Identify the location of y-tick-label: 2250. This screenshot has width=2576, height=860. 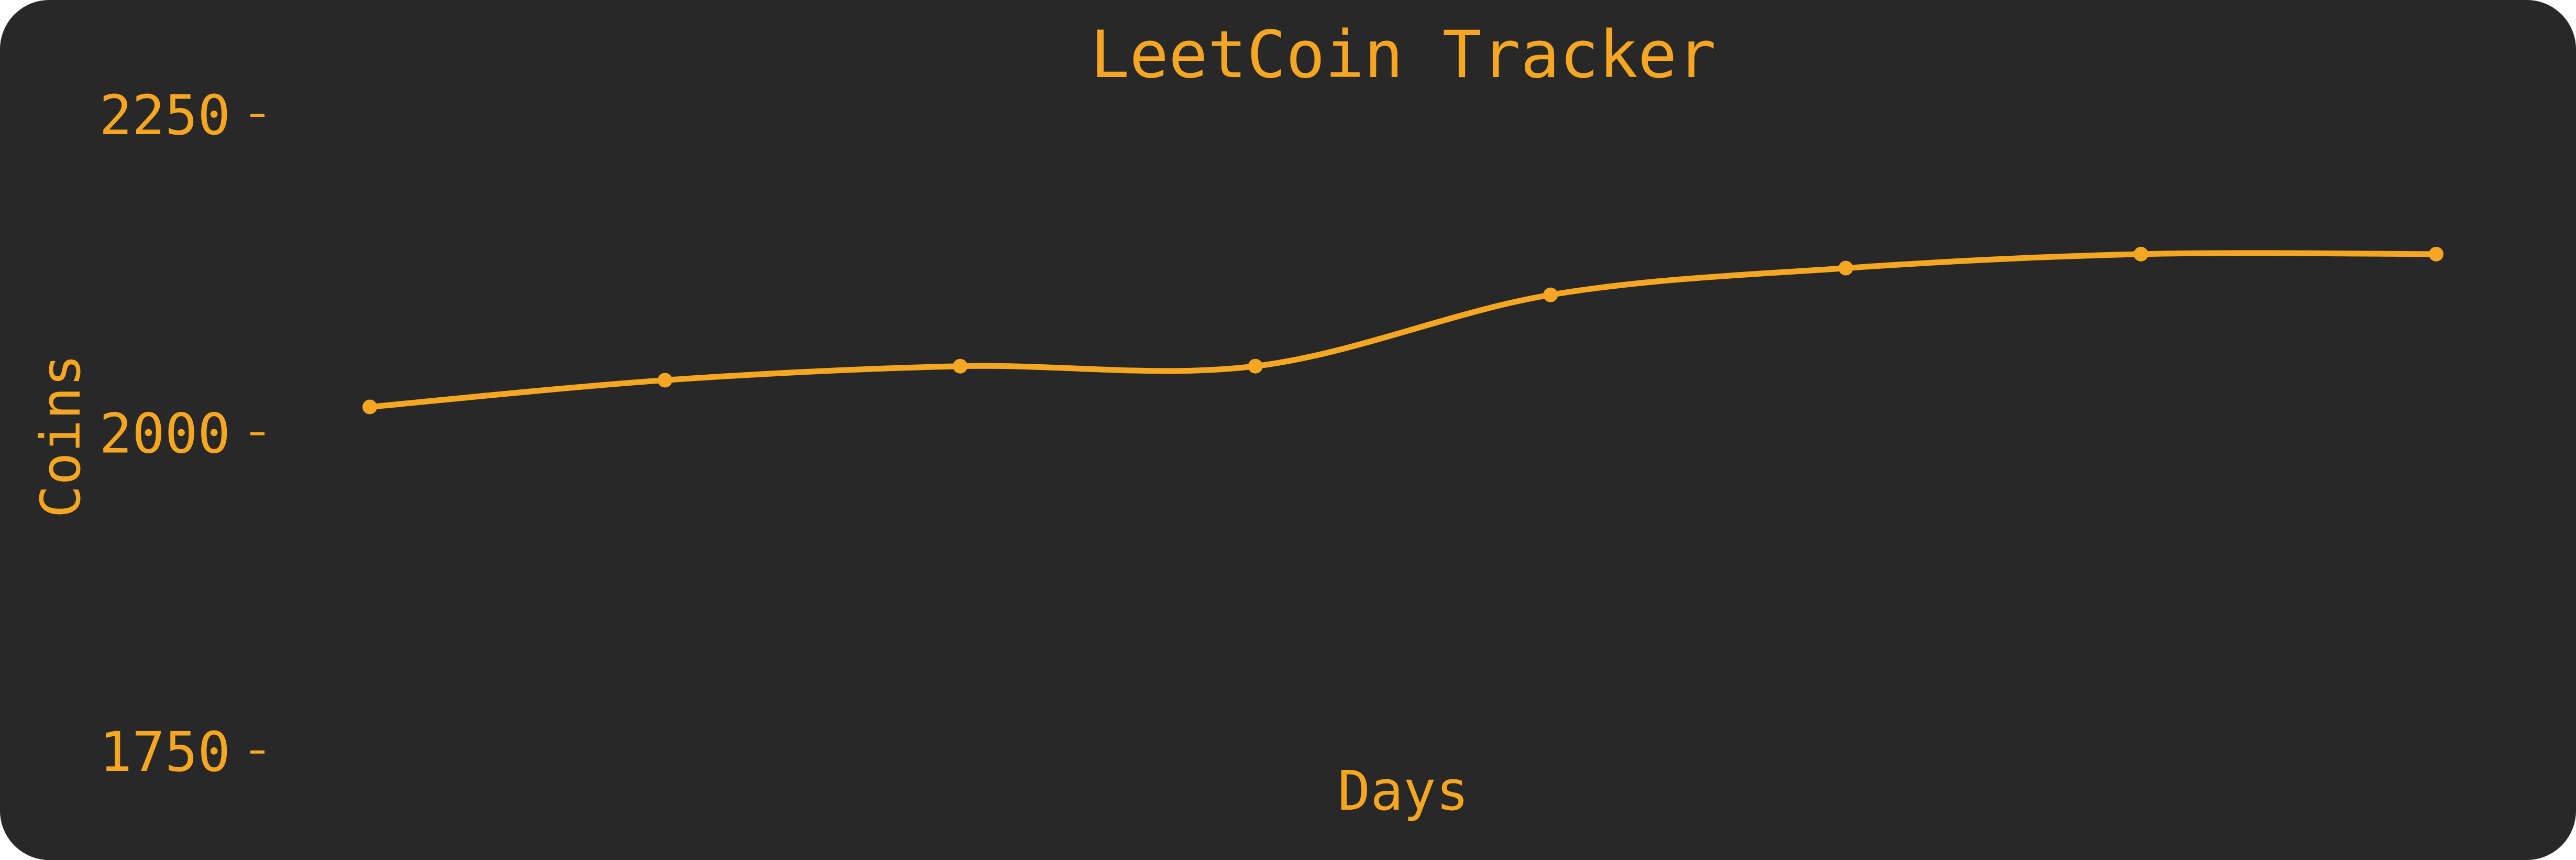
(165, 115).